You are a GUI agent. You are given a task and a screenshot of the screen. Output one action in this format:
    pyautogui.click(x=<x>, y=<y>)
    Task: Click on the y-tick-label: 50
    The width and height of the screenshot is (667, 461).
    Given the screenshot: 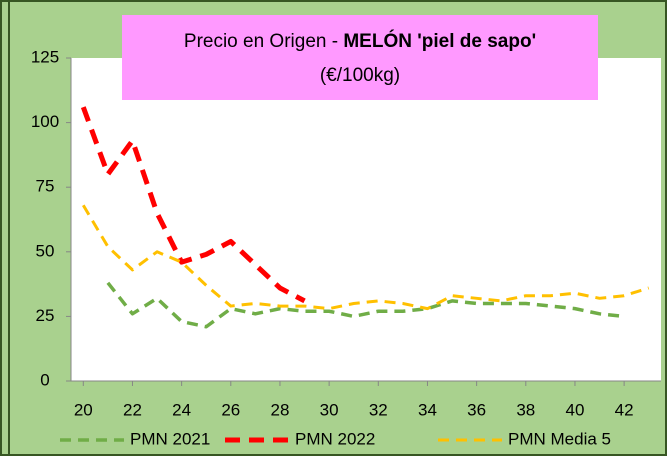 What is the action you would take?
    pyautogui.click(x=45, y=250)
    